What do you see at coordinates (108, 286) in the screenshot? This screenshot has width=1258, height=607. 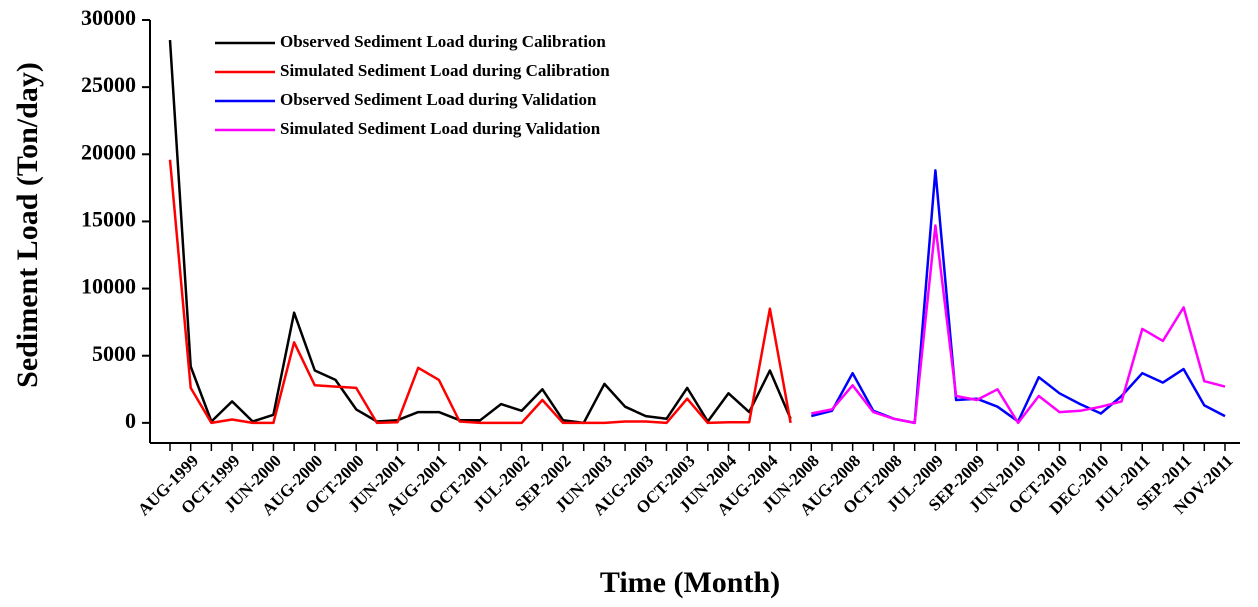 I see `y-tick-label: 10000` at bounding box center [108, 286].